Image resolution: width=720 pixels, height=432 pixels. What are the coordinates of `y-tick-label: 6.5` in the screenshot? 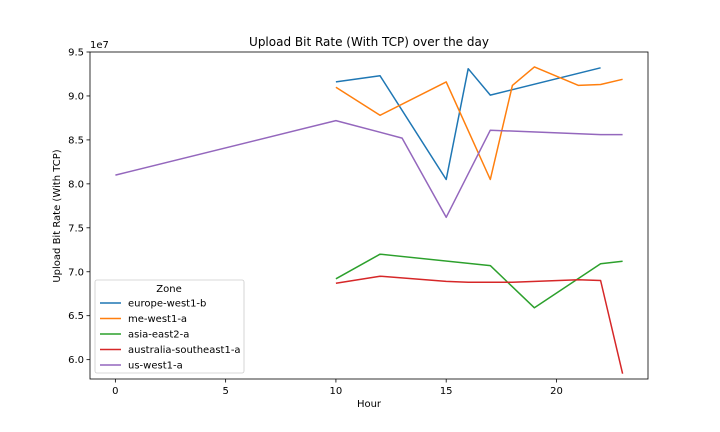 It's located at (76, 316).